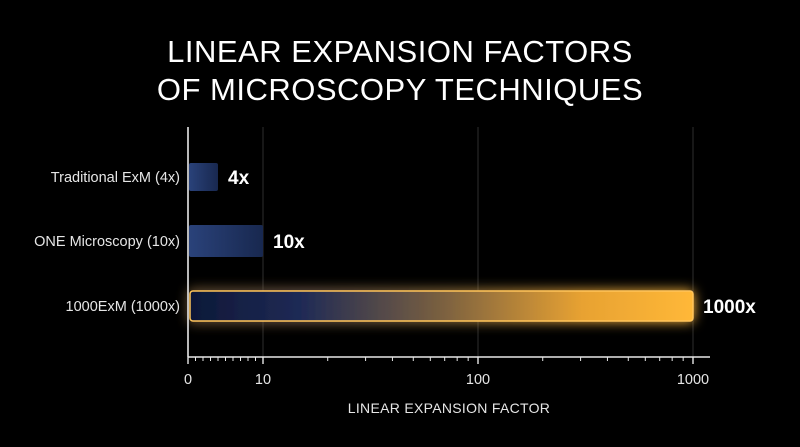 This screenshot has height=447, width=800. What do you see at coordinates (239, 178) in the screenshot?
I see `value-label: 4x` at bounding box center [239, 178].